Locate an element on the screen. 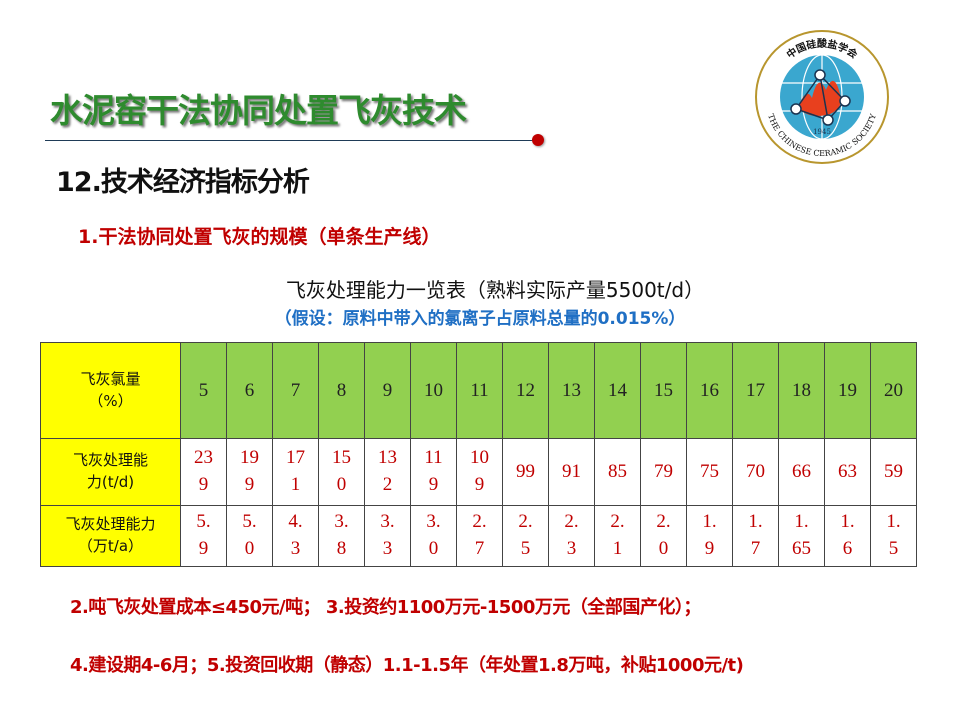 This screenshot has width=960, height=720. chlorine-header-cell: 13 is located at coordinates (571, 390).